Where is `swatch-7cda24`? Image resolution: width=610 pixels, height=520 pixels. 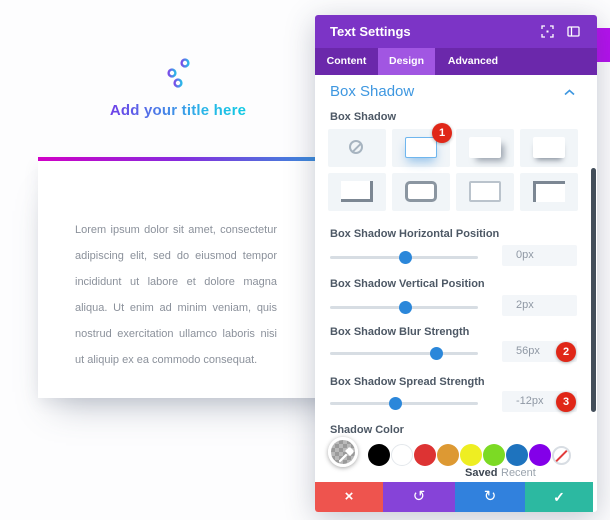
swatch-7cda24 is located at coordinates (494, 455).